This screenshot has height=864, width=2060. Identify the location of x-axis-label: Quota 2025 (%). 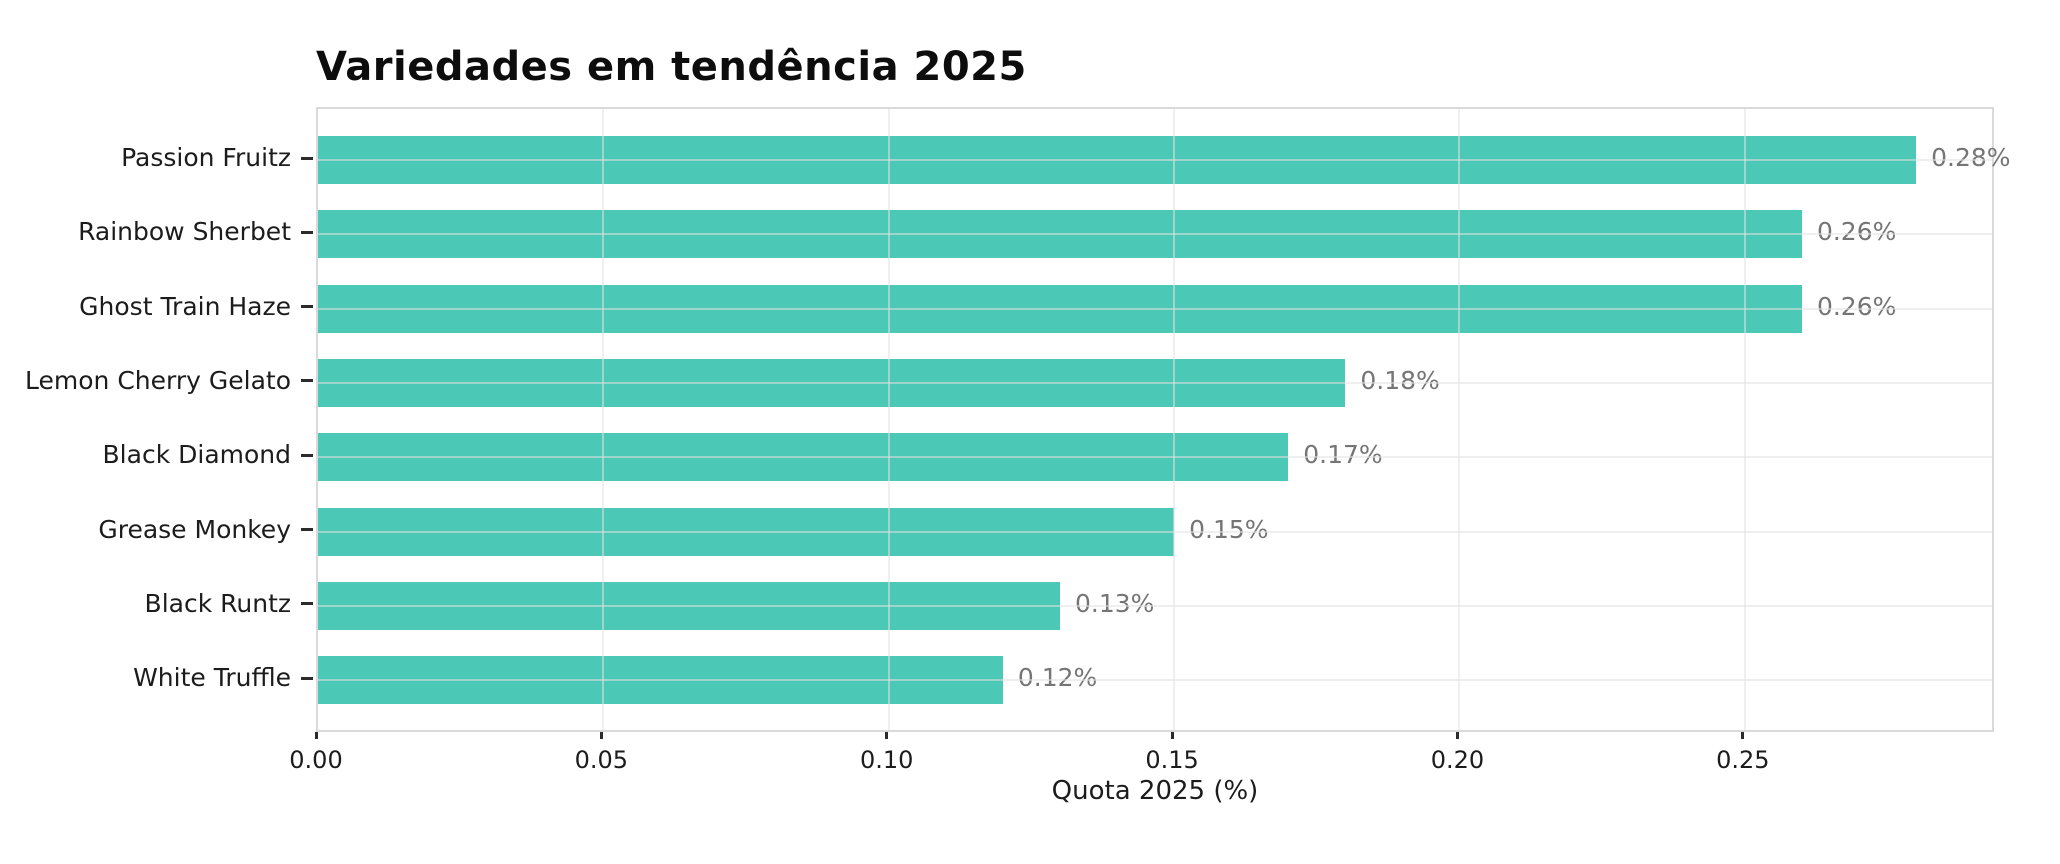
(1155, 791).